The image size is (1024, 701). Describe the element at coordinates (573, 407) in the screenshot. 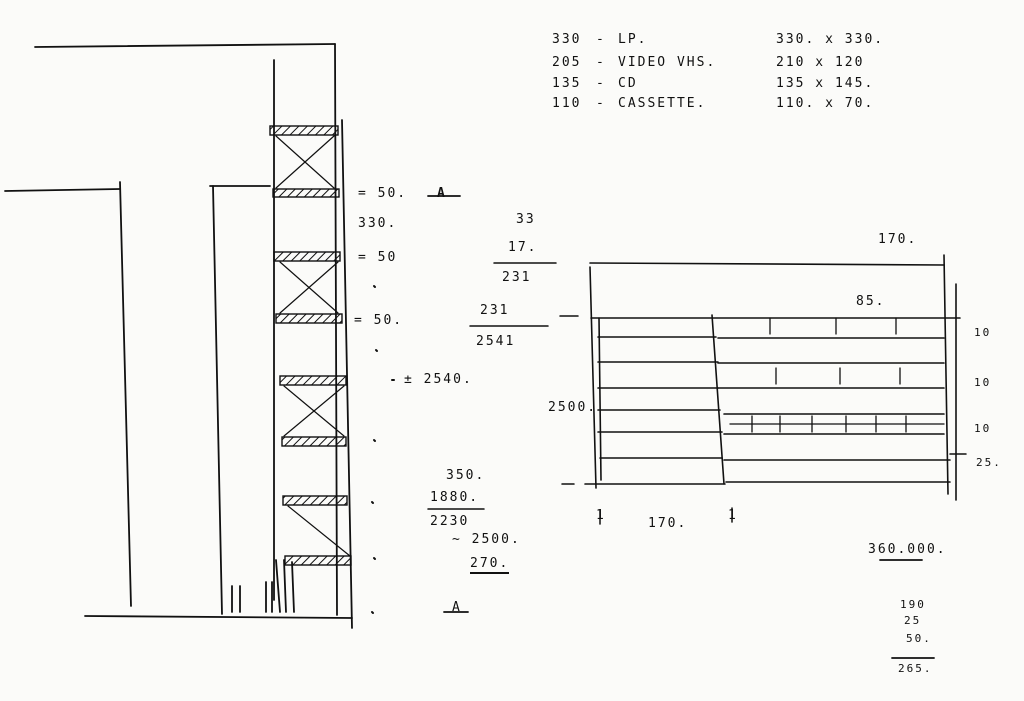

I see `height-label: 2500.` at that location.